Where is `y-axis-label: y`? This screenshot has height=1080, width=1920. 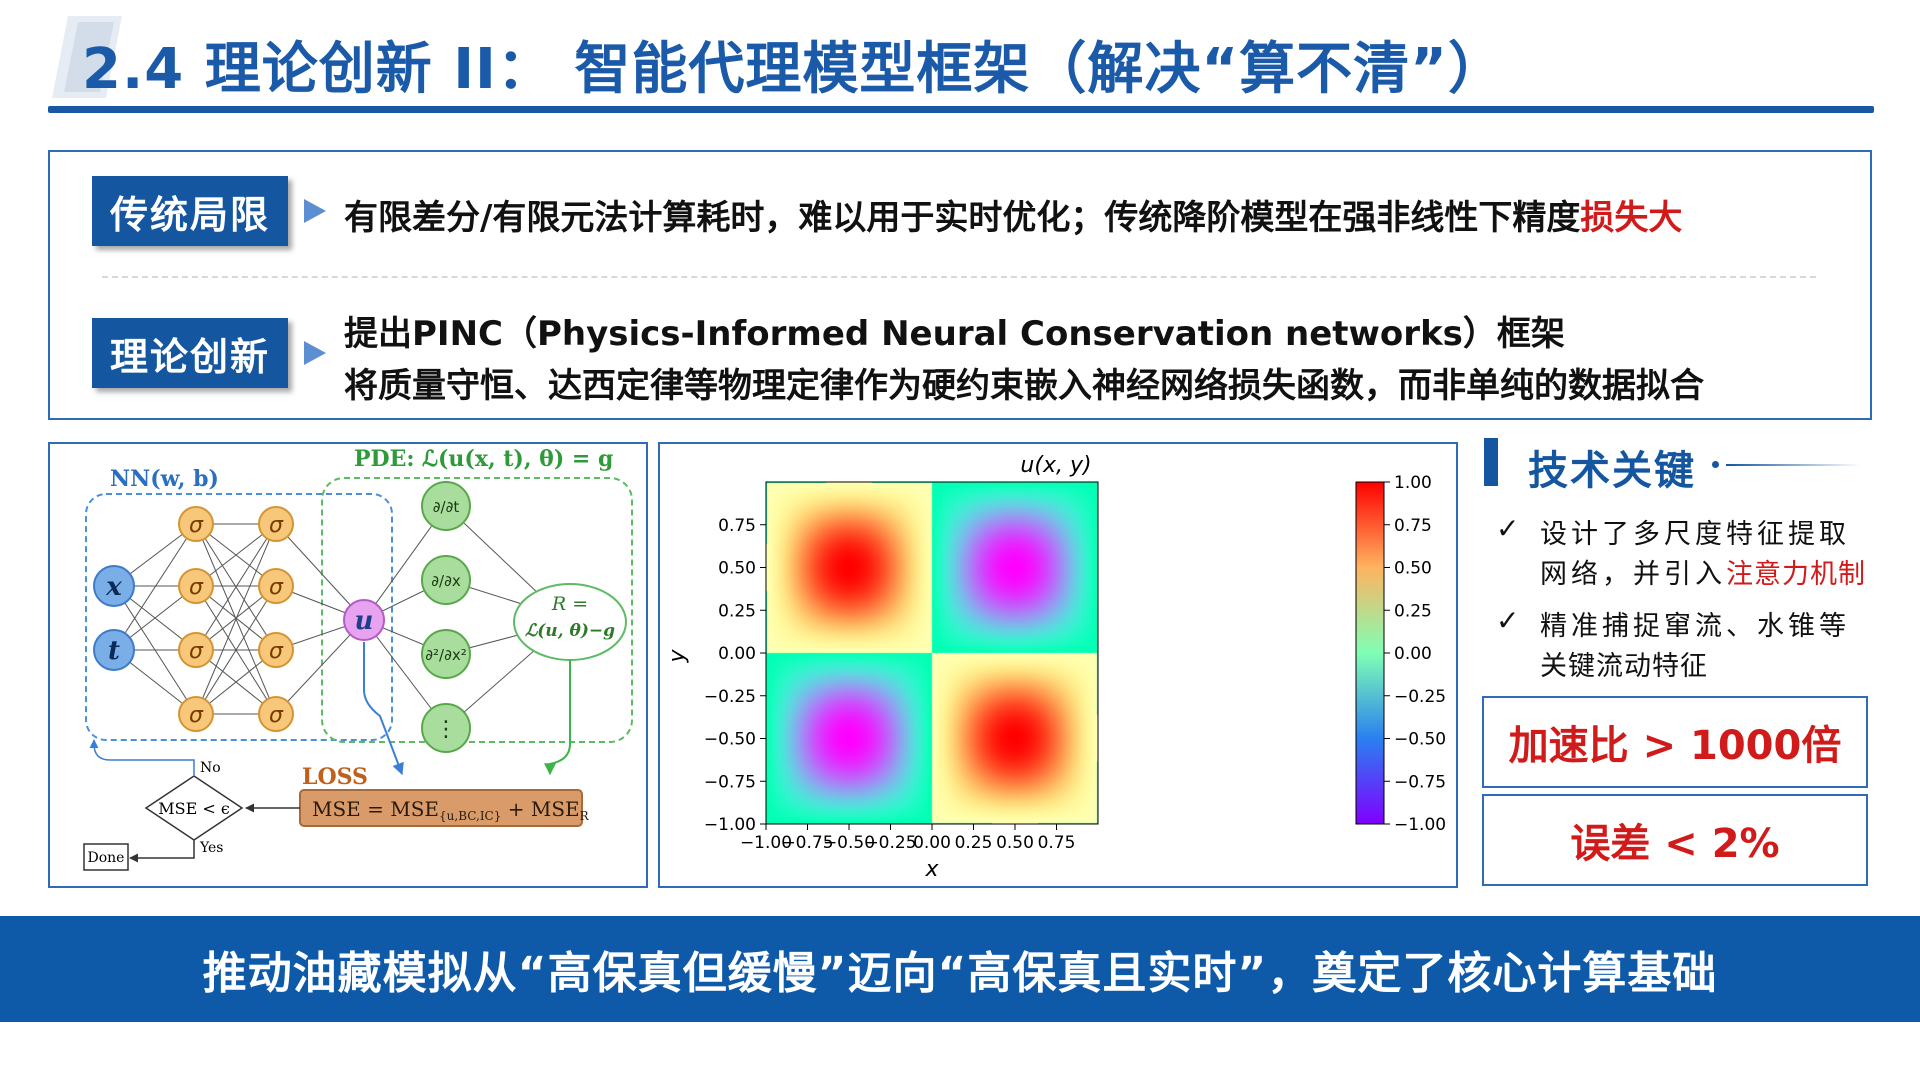 y-axis-label: y is located at coordinates (677, 656).